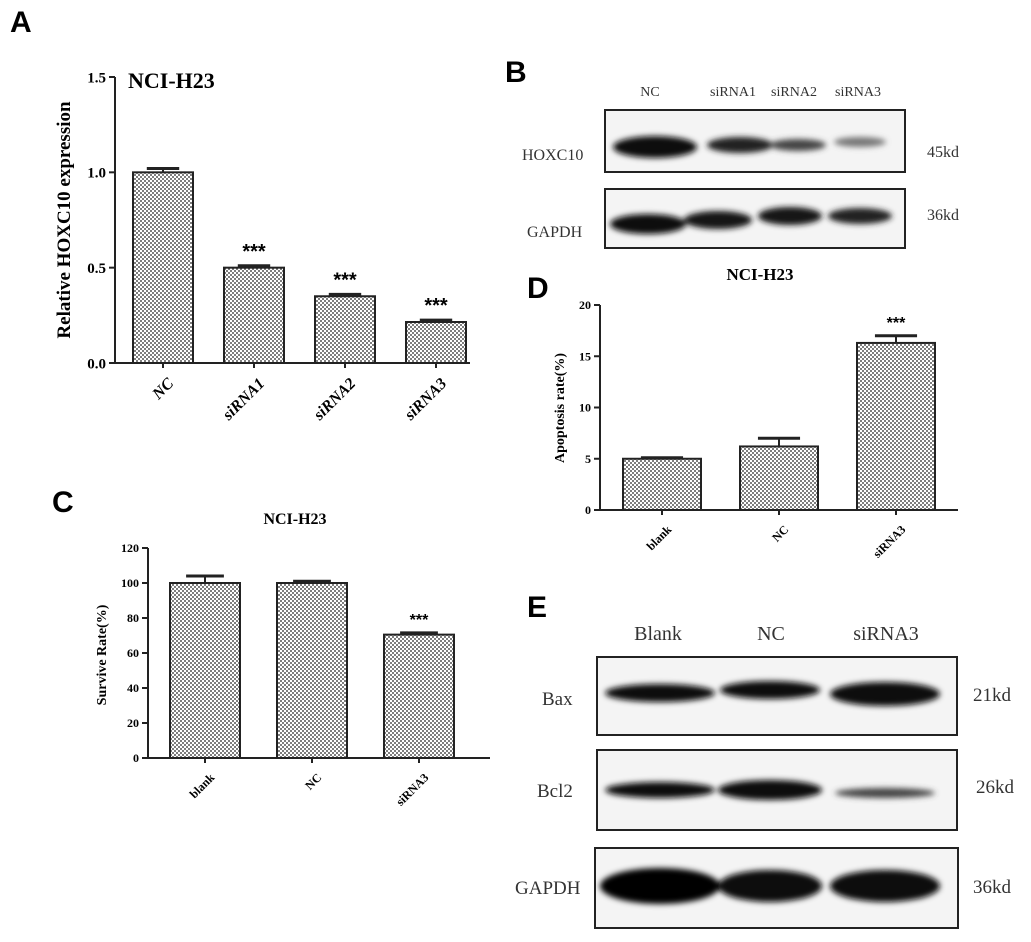  What do you see at coordinates (555, 791) in the screenshot?
I see `row-label: Bcl2` at bounding box center [555, 791].